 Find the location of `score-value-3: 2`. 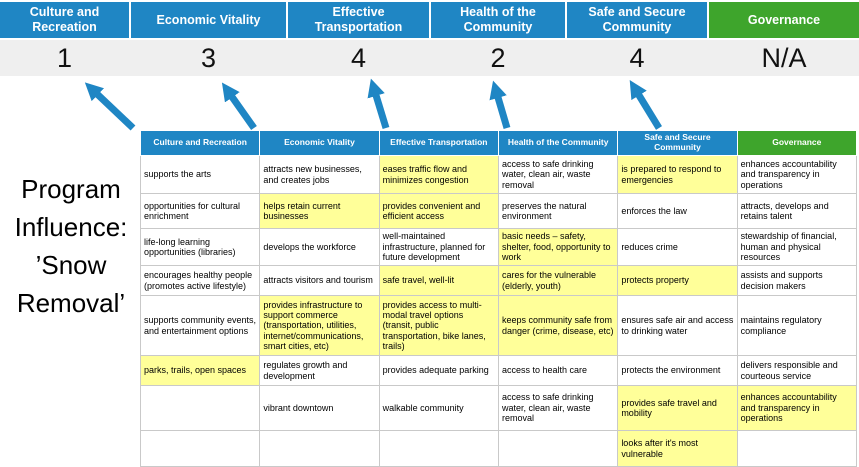

score-value-3: 2 is located at coordinates (498, 57).